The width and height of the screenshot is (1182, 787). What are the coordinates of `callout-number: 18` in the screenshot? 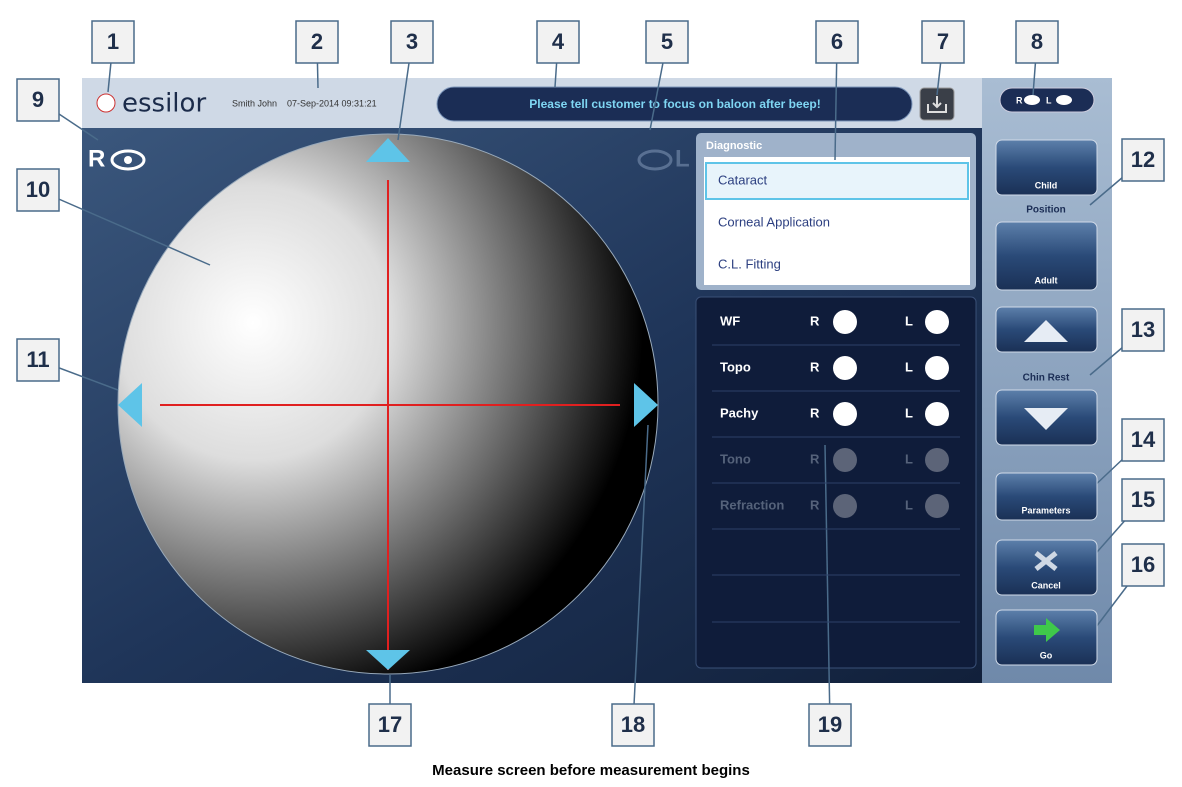 It's located at (633, 724).